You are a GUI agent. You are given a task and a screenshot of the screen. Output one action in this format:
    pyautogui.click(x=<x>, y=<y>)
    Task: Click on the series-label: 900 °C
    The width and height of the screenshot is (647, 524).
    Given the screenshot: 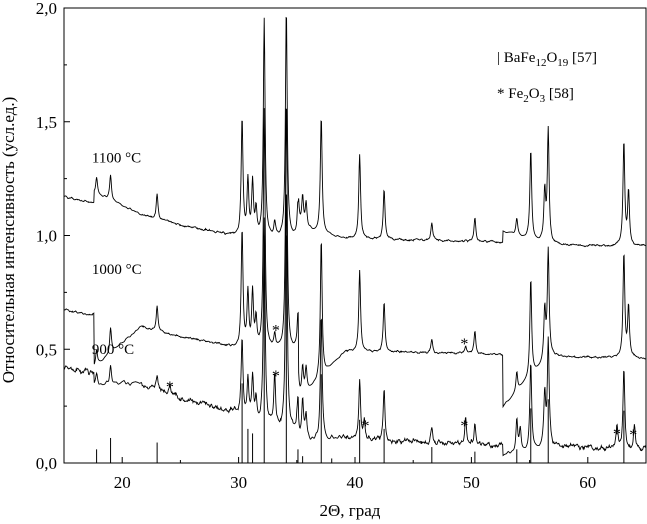 What is the action you would take?
    pyautogui.click(x=113, y=350)
    